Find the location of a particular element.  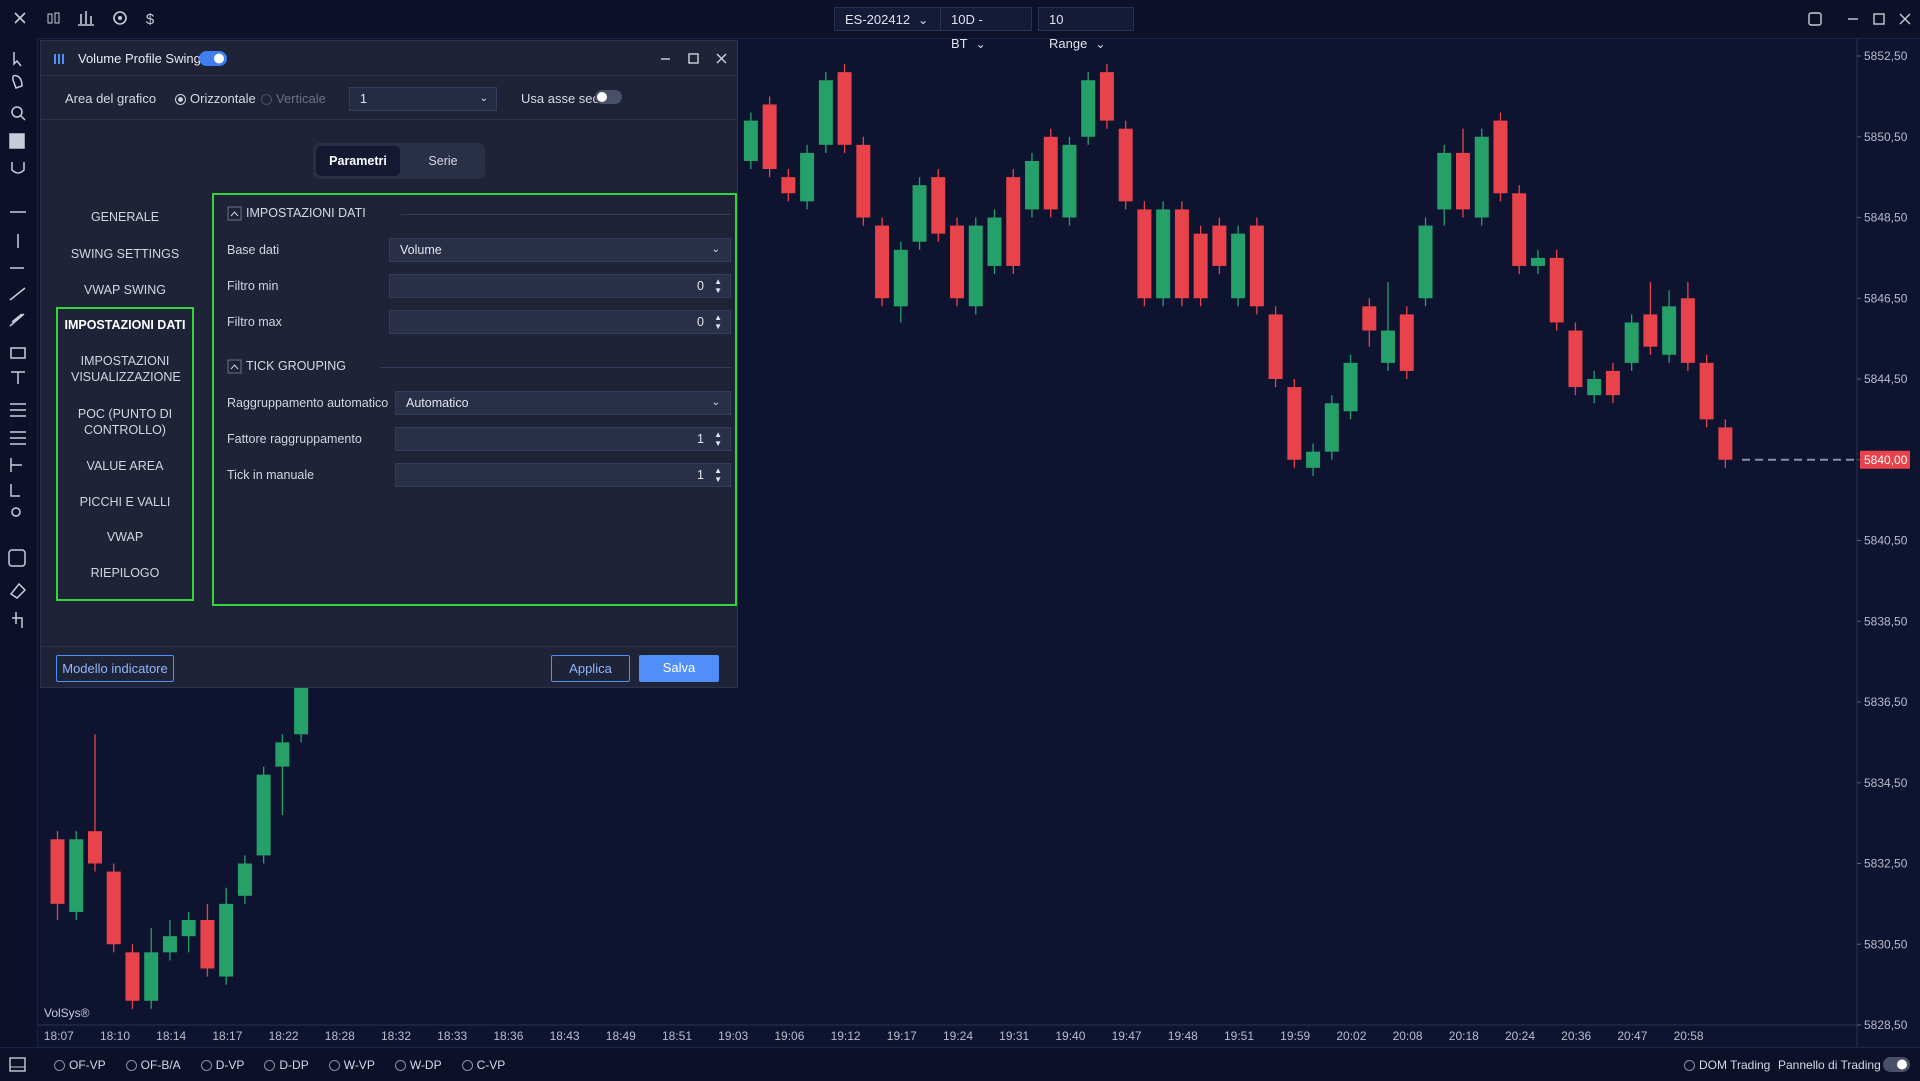

menu-item: VALUE AREA is located at coordinates (125, 466).